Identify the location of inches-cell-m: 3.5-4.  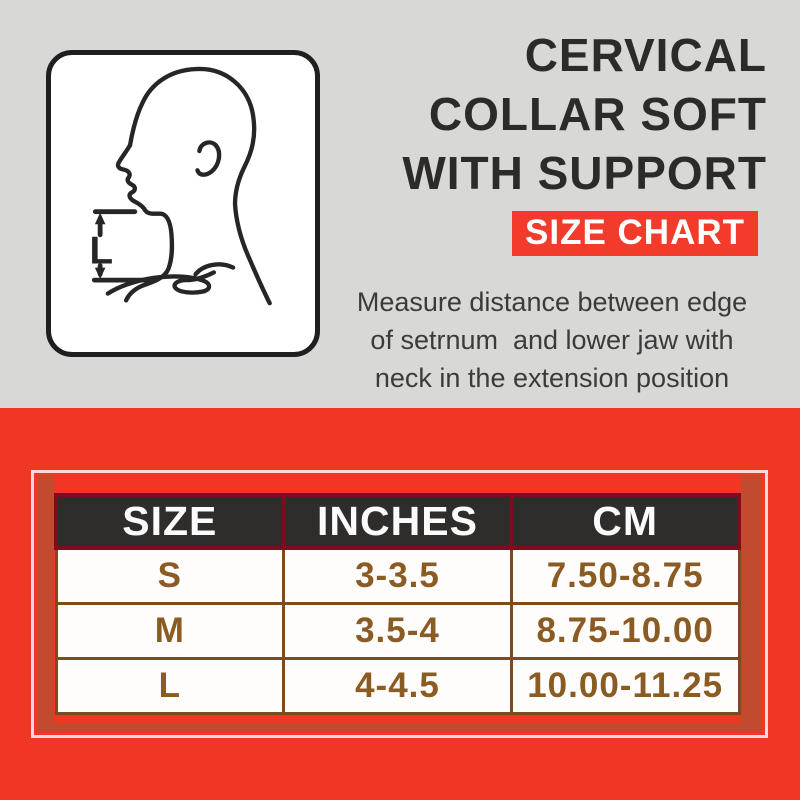
(397, 631).